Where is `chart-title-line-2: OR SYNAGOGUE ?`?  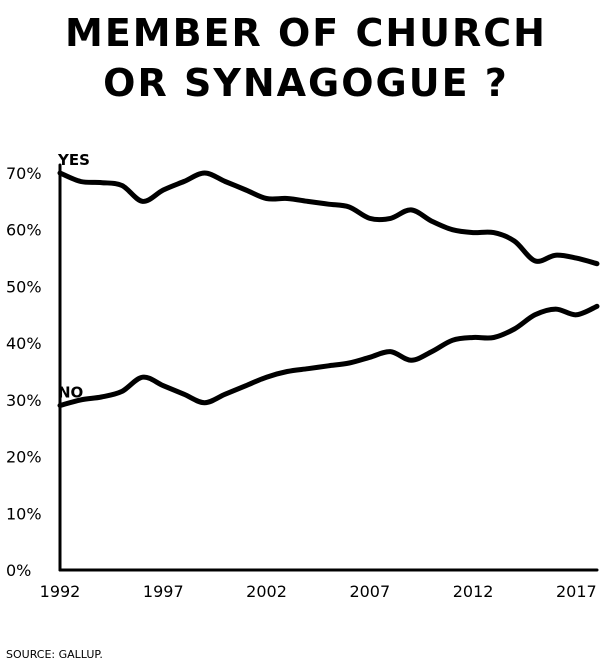
chart-title-line-2: OR SYNAGOGUE ? is located at coordinates (306, 83).